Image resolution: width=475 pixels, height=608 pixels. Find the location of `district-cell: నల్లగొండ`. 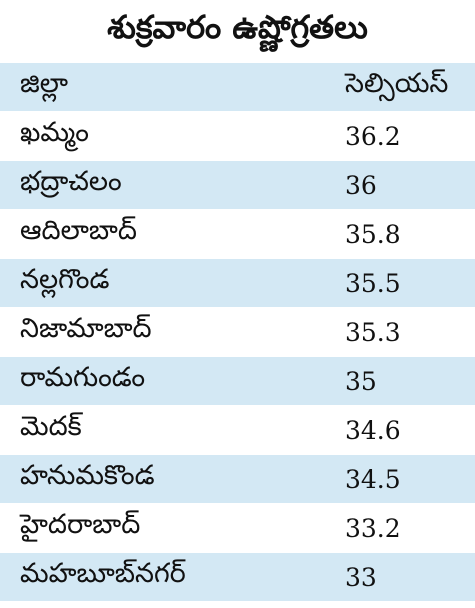

district-cell: నల్లగొండ is located at coordinates (65, 279).